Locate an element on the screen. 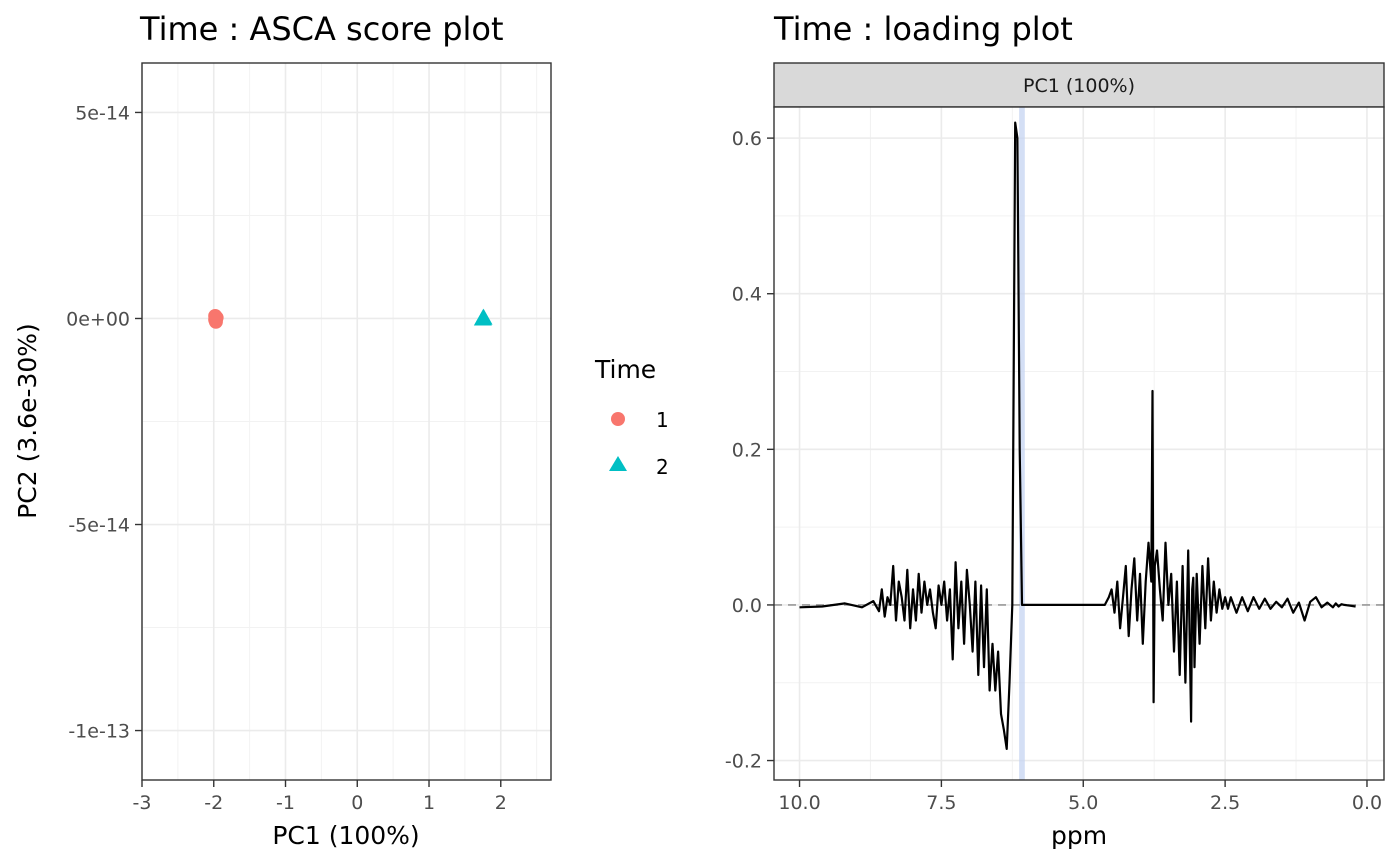  score-plot-points is located at coordinates (350, 318).